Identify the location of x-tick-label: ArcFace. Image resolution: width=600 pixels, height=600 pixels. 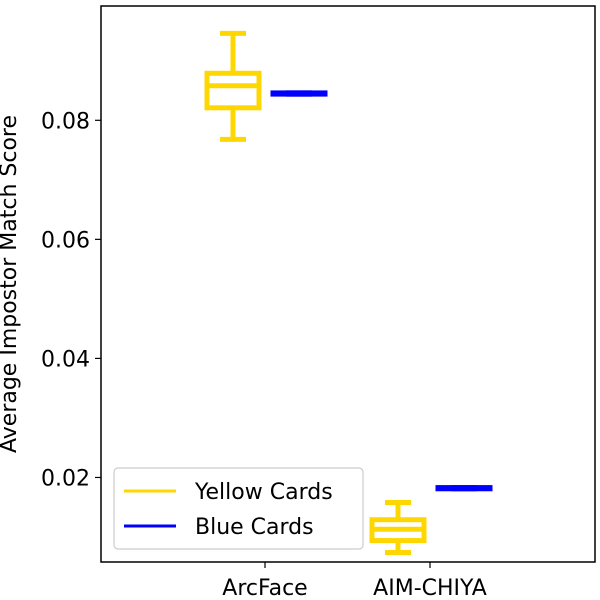
(264, 588).